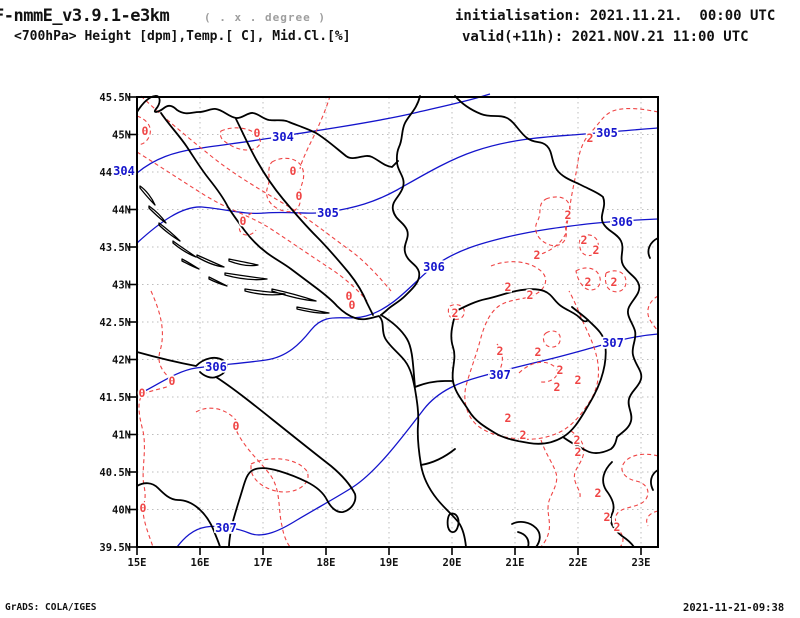 This screenshot has width=800, height=618. What do you see at coordinates (115, 548) in the screenshot?
I see `lat-tick-label: 39.5N` at bounding box center [115, 548].